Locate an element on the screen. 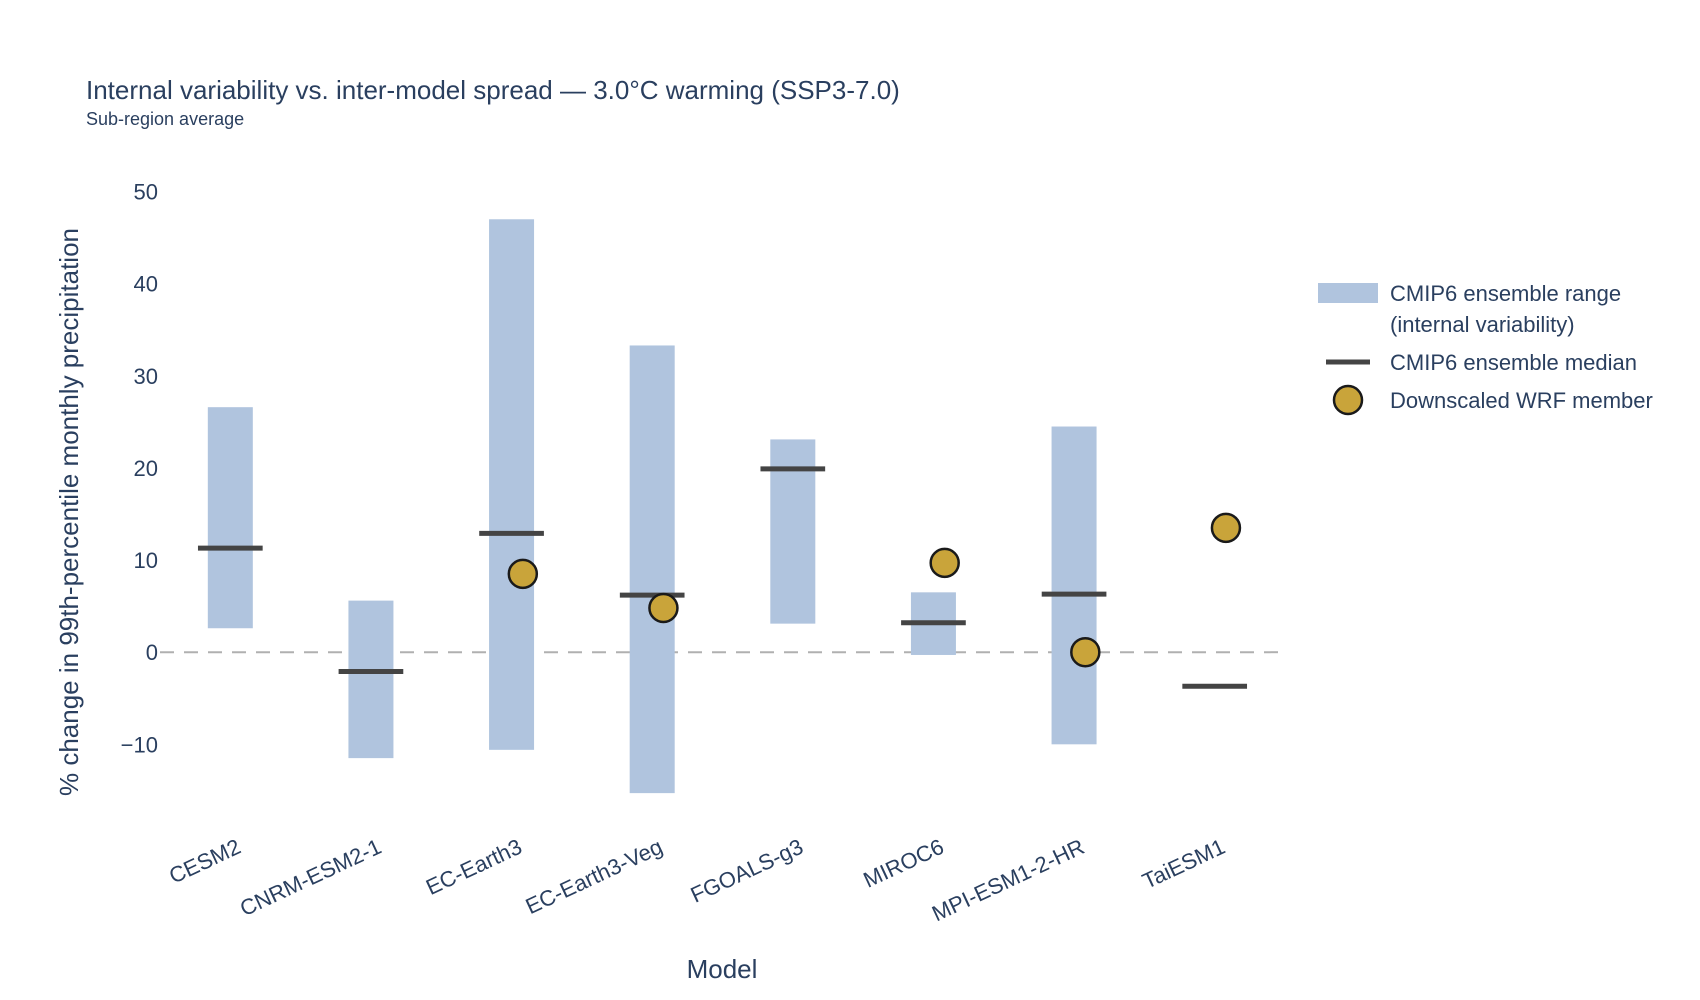 The image size is (1700, 1000). legend-item: CMIP6 ensemble median is located at coordinates (1481, 362).